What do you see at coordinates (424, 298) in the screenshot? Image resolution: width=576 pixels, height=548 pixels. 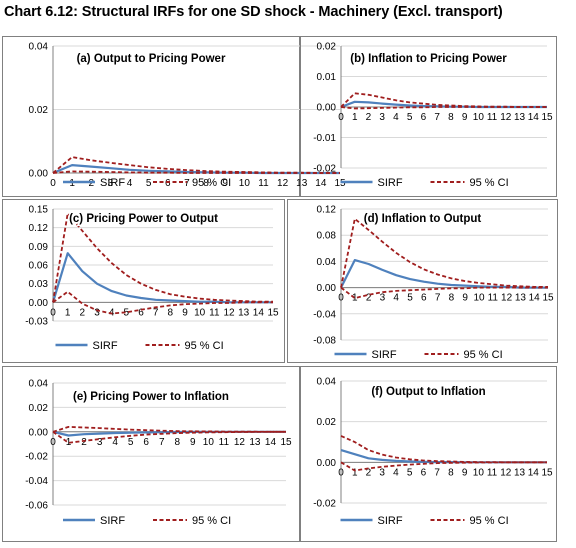 I see `chart-d-x-tick-label: 6` at bounding box center [424, 298].